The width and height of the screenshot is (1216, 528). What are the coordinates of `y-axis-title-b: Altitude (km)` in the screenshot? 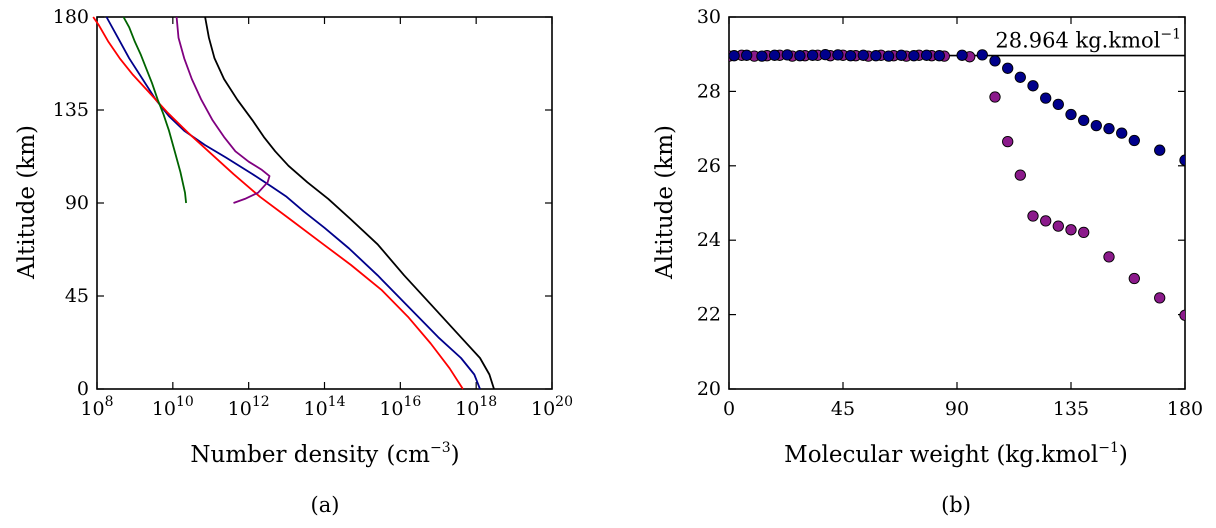 It's located at (665, 202).